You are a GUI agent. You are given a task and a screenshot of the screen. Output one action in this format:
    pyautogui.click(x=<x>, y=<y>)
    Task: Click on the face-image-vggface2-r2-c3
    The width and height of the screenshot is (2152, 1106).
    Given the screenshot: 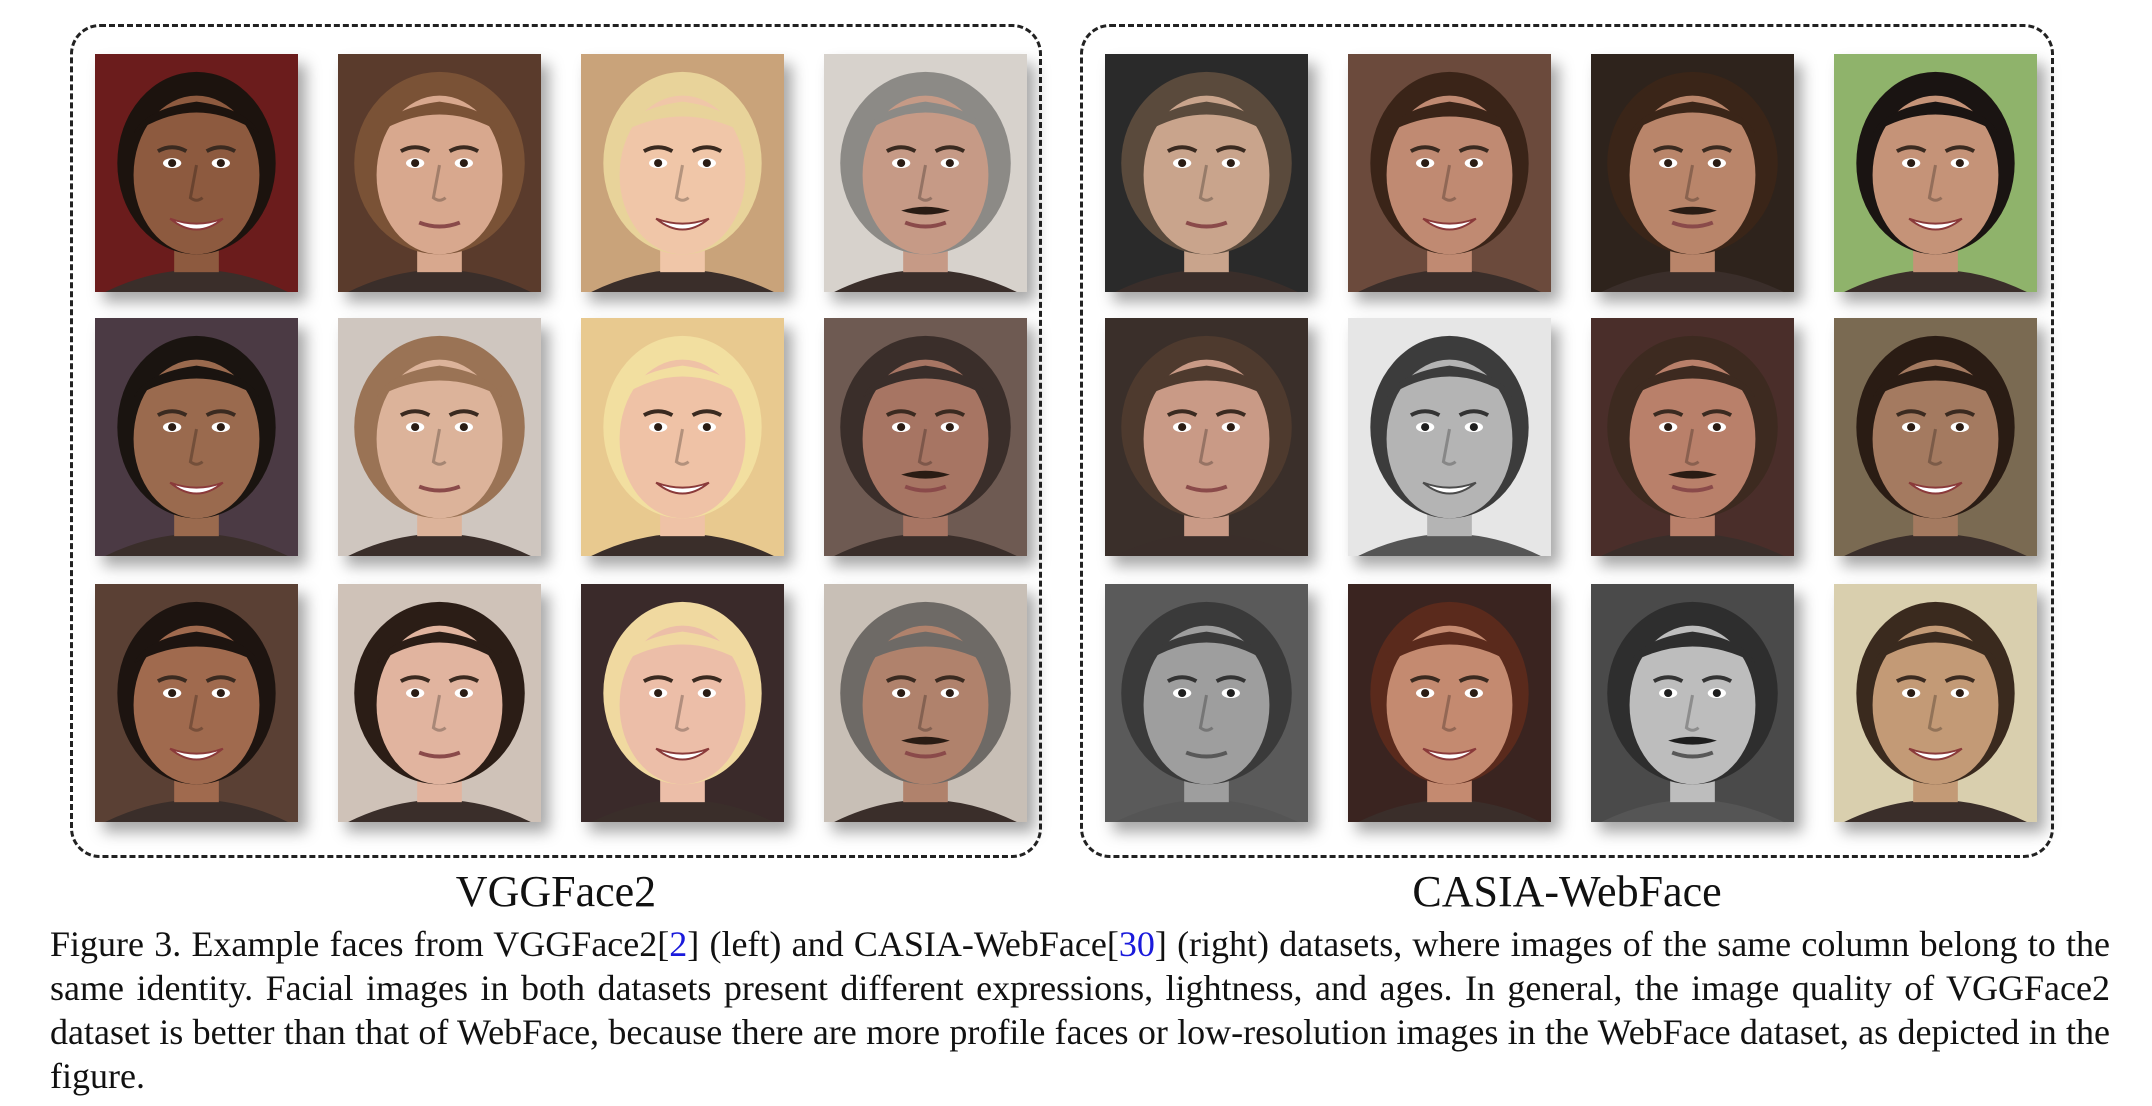 What is the action you would take?
    pyautogui.click(x=682, y=437)
    